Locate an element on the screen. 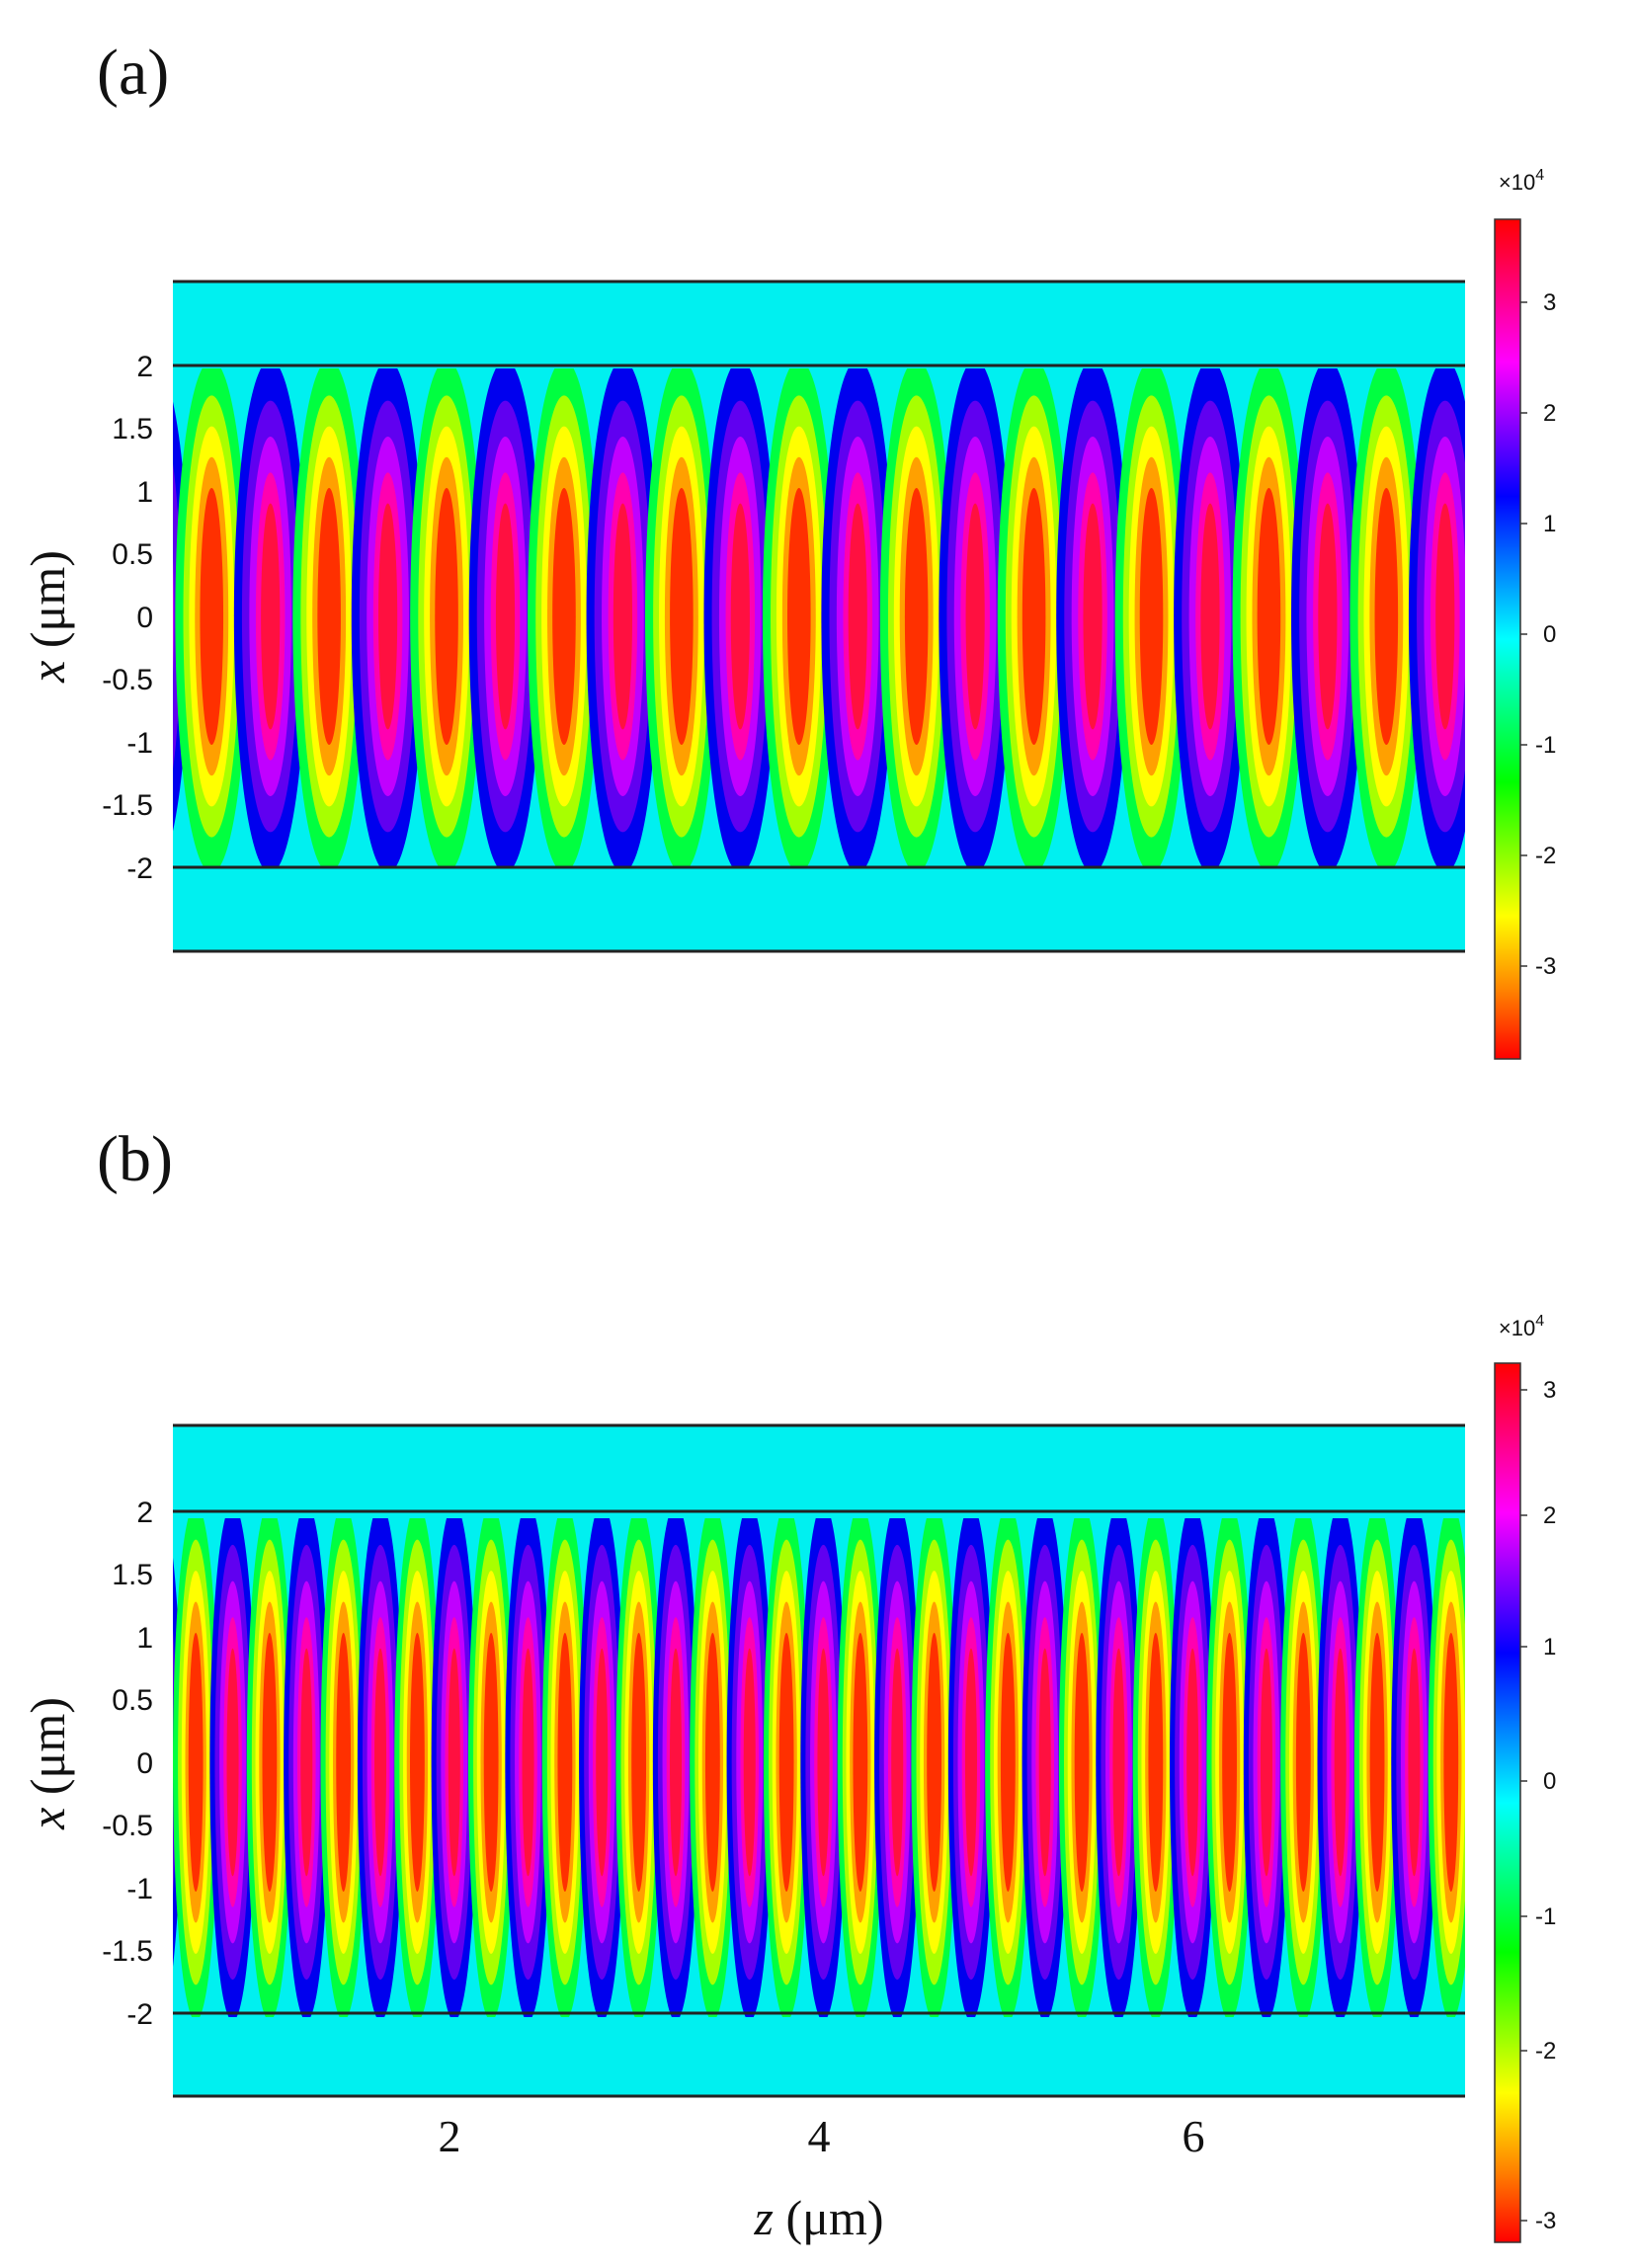  panel-a-colorbar: ×10⁴ 3 2 1 0 -1 -2 -3 is located at coordinates (1525, 613).